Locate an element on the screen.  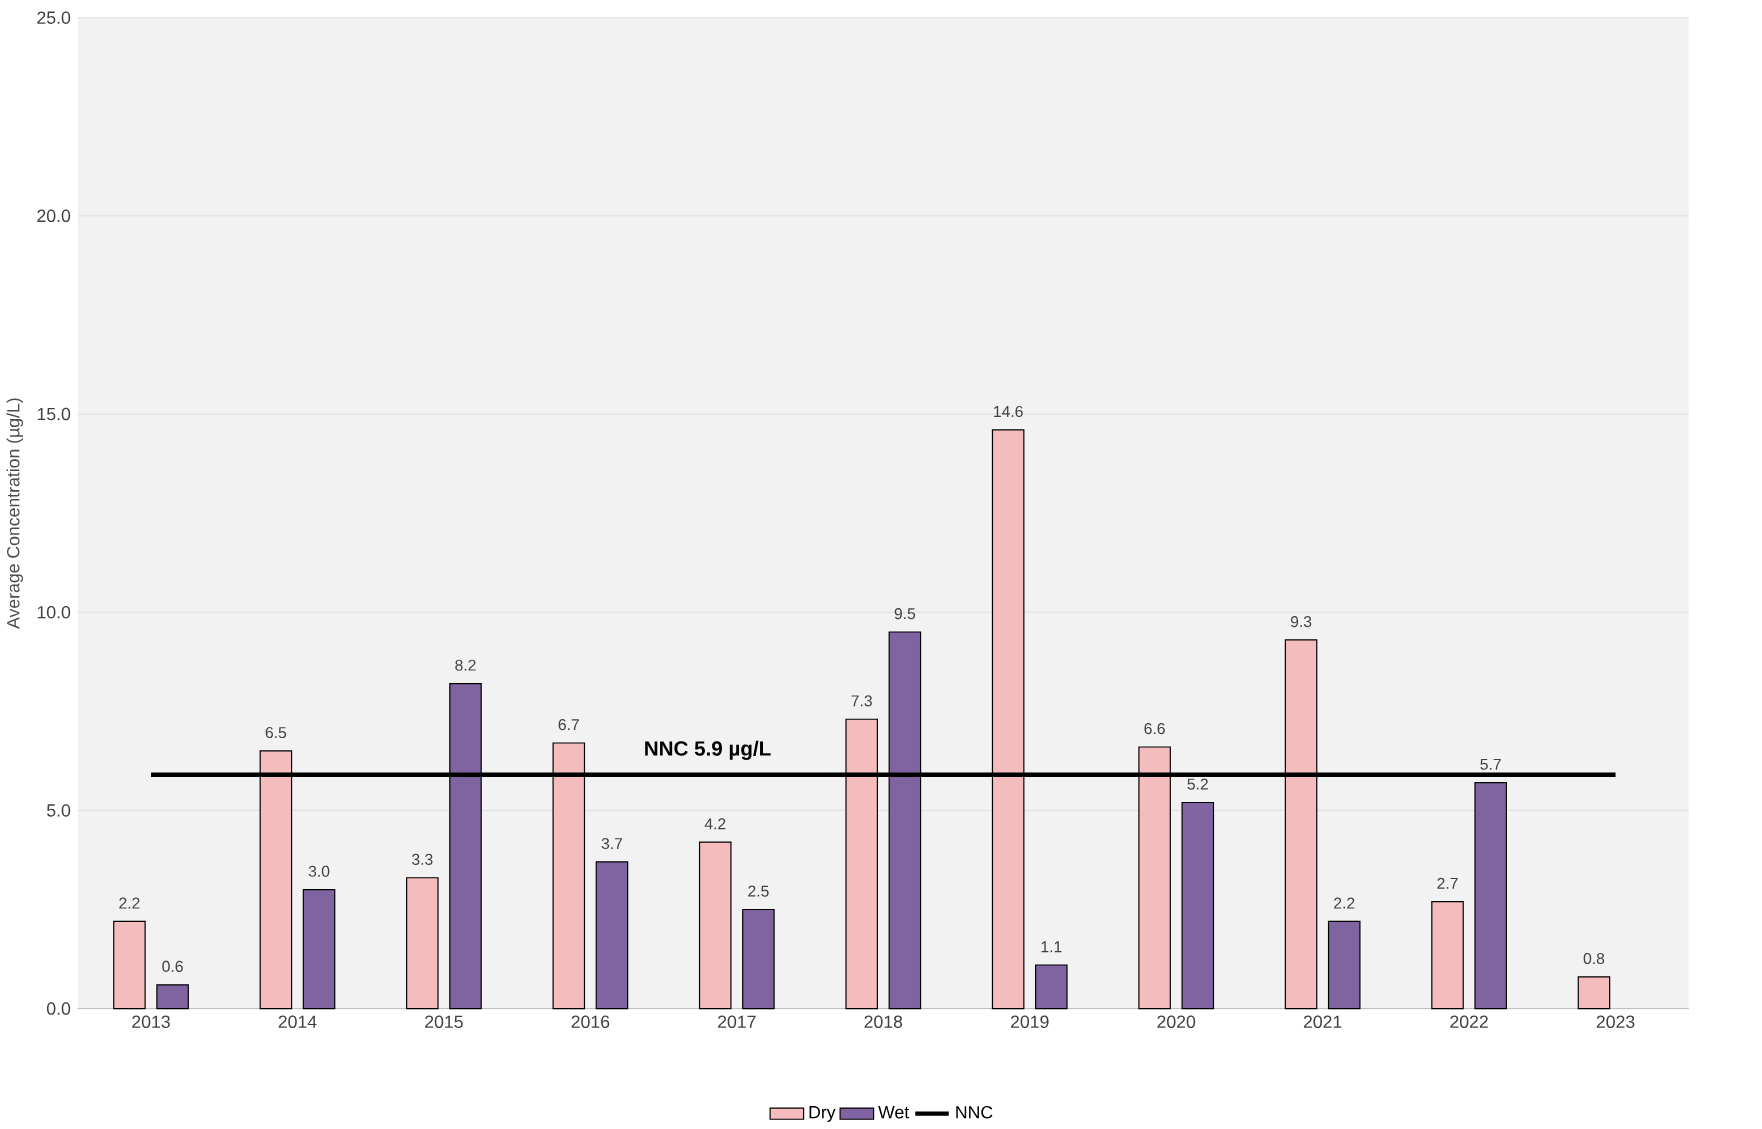
data-label: 2.7 is located at coordinates (1447, 883).